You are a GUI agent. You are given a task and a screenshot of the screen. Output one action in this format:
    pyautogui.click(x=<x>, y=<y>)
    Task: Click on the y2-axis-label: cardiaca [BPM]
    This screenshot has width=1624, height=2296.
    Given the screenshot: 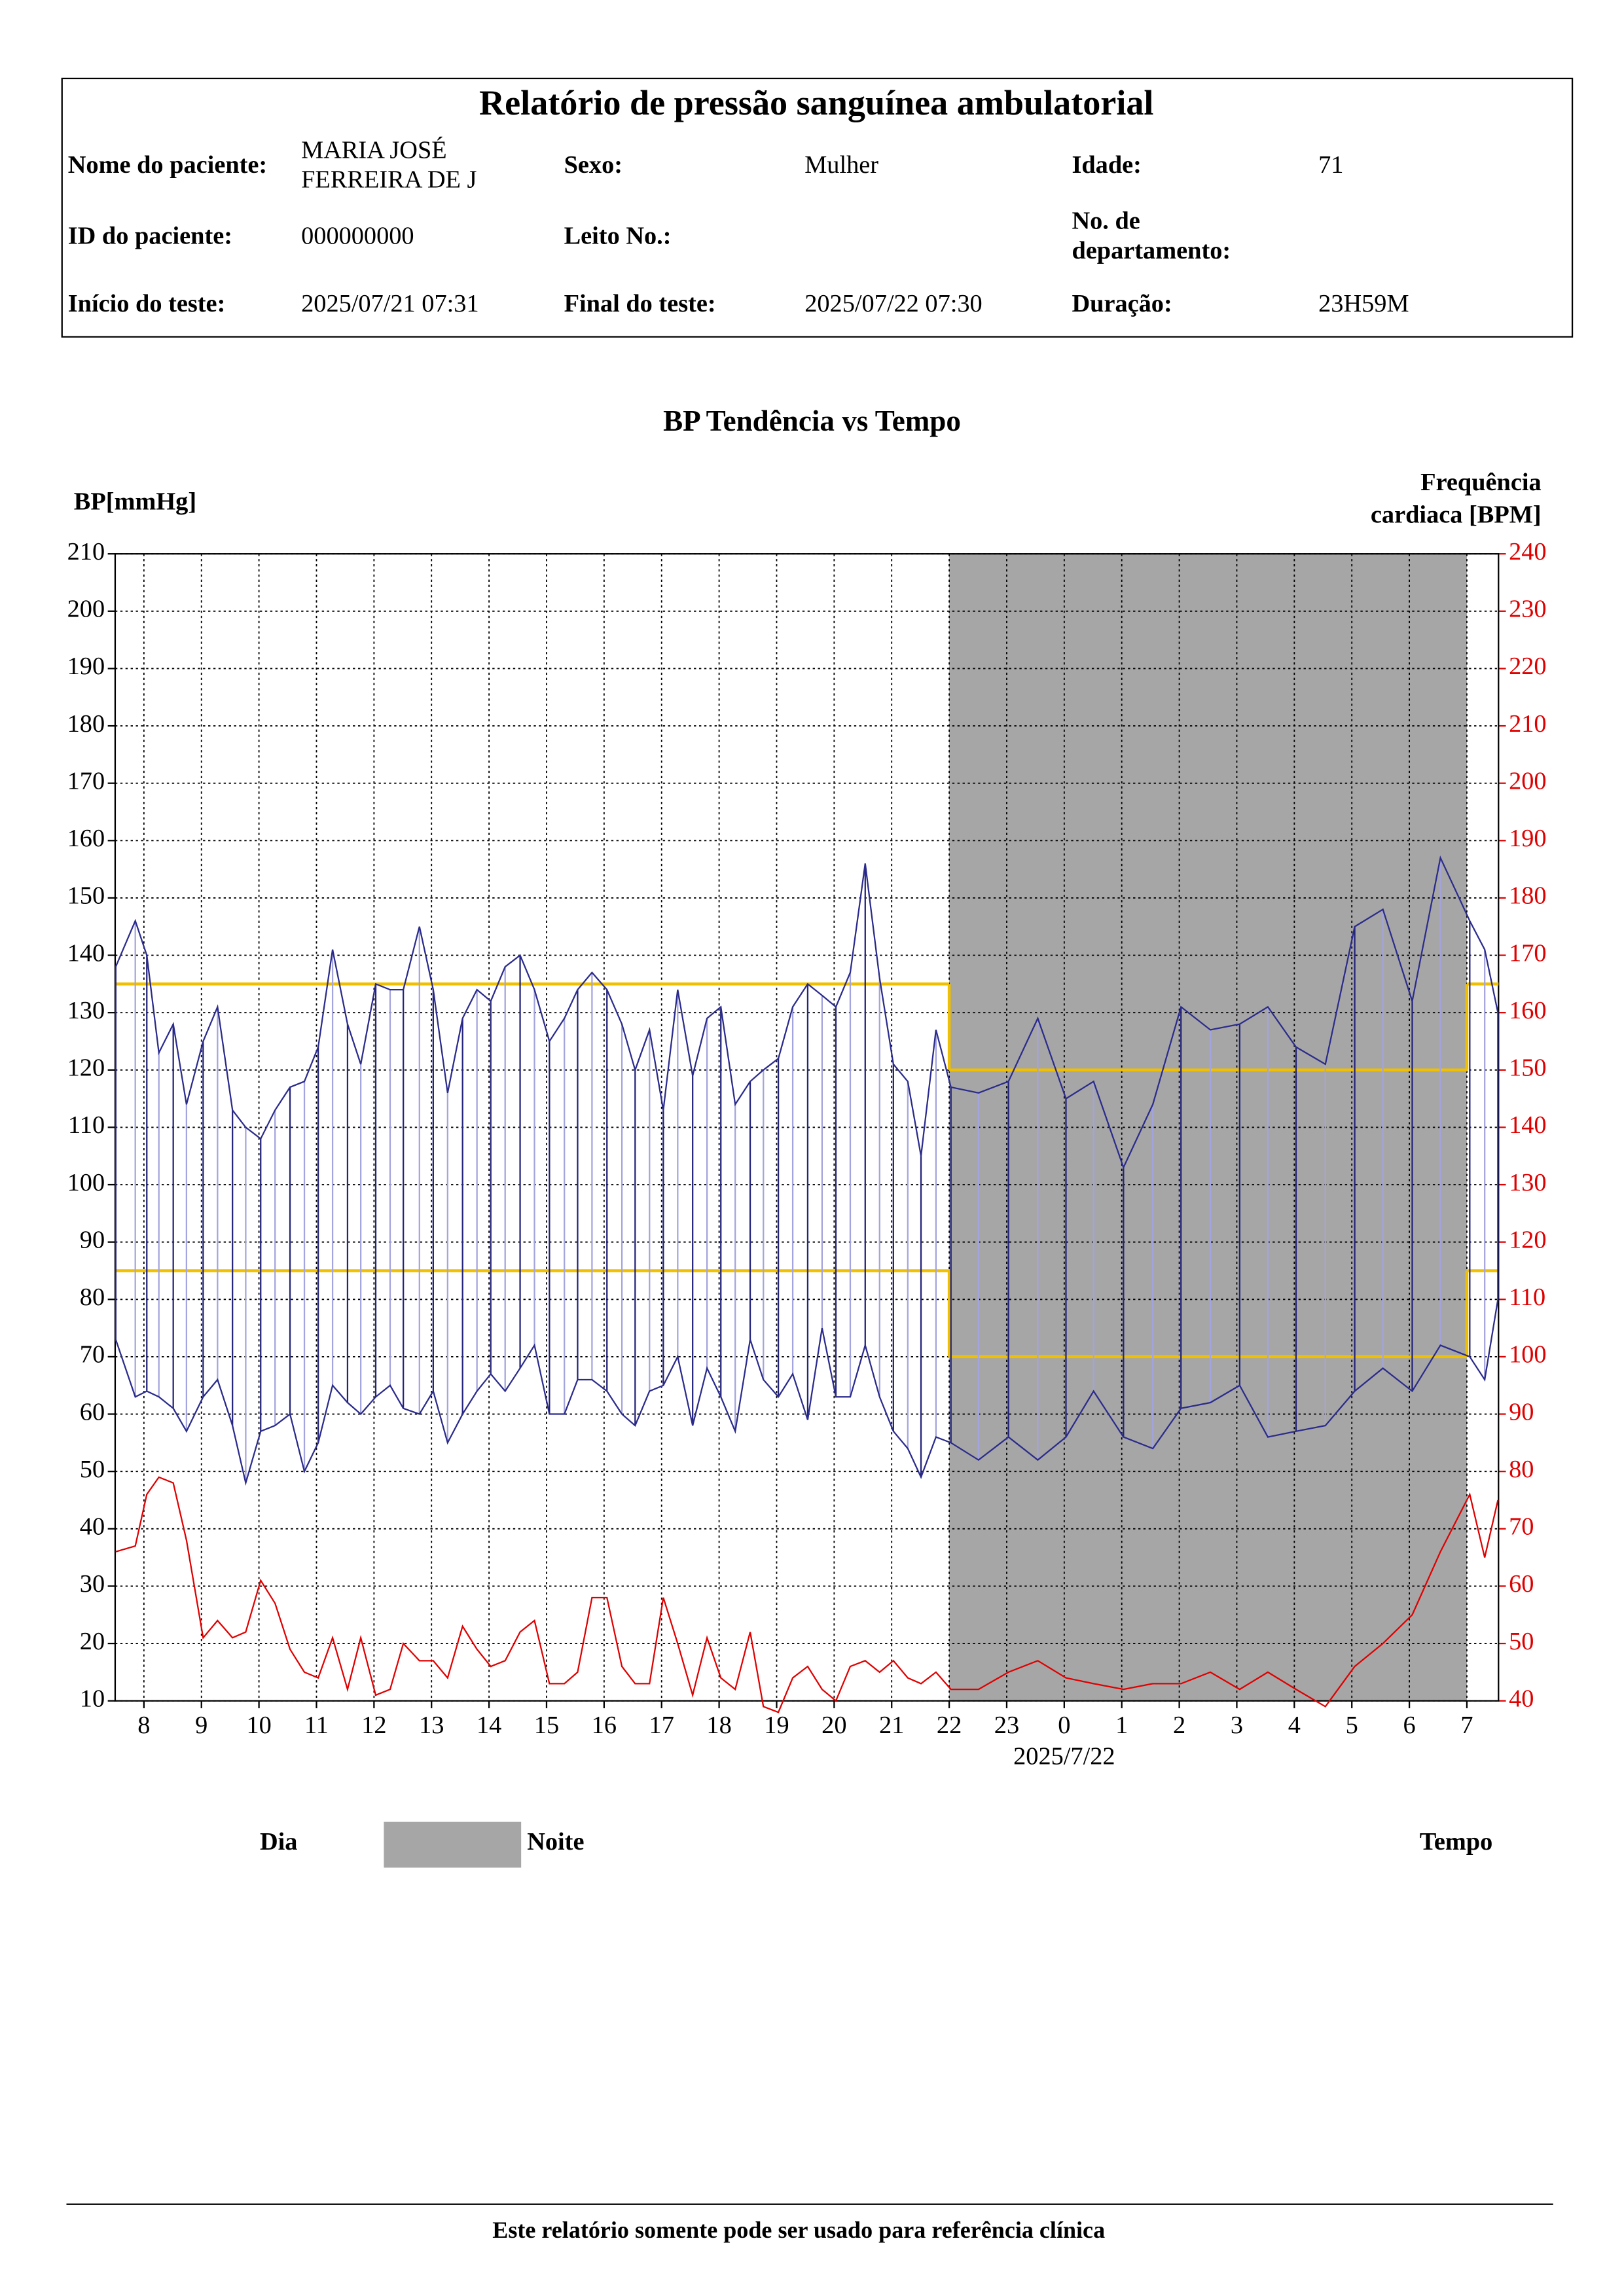 What is the action you would take?
    pyautogui.click(x=1457, y=515)
    